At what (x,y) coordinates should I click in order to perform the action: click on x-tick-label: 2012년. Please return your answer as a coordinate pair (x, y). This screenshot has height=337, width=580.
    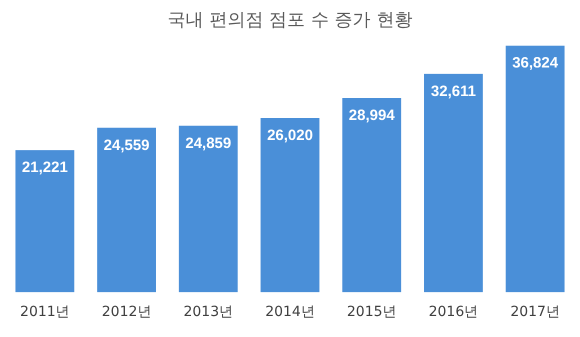
    Looking at the image, I should click on (127, 312).